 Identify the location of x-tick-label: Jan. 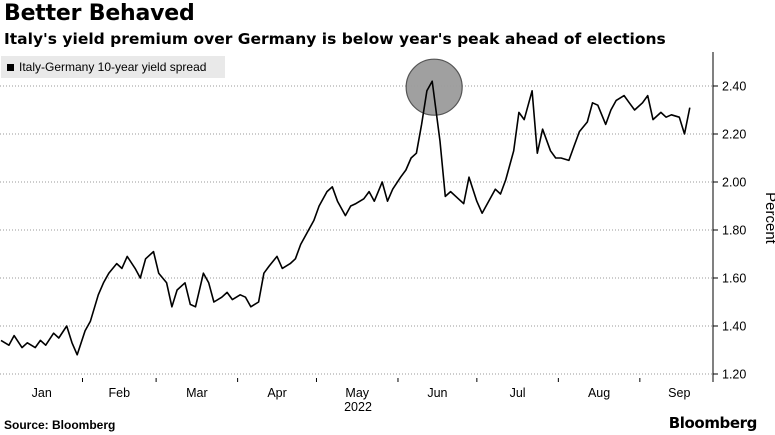
(42, 393).